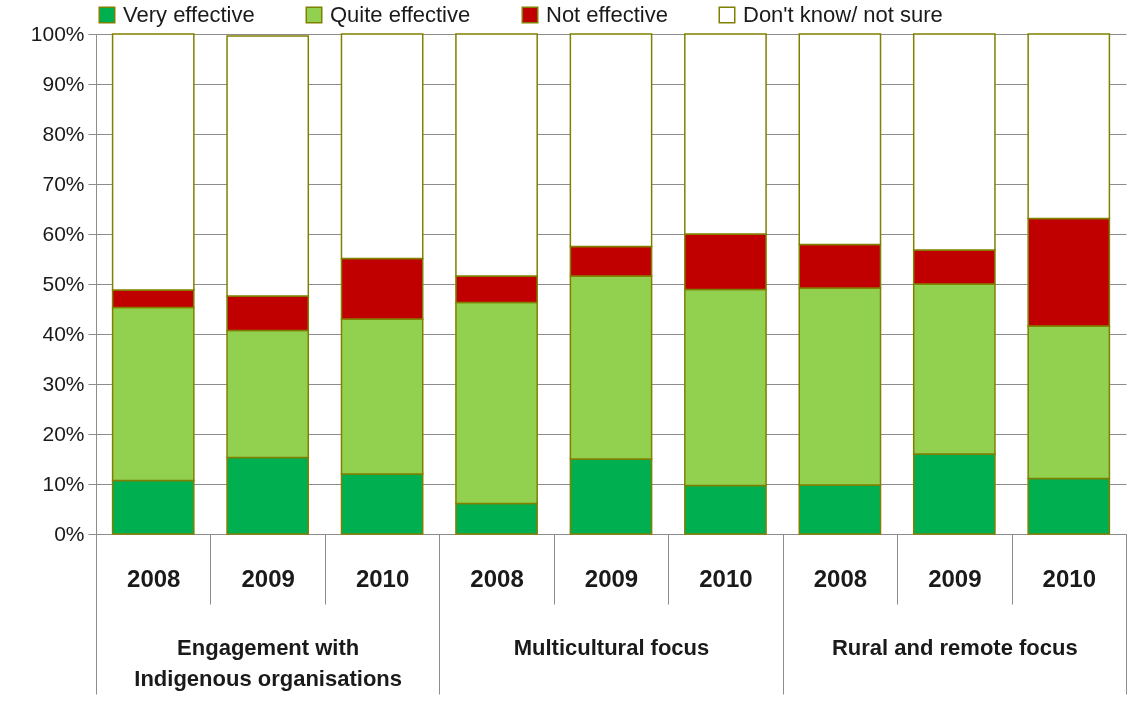 Image resolution: width=1139 pixels, height=704 pixels. Describe the element at coordinates (57, 33) in the screenshot. I see `y-tick-label: 100%` at that location.